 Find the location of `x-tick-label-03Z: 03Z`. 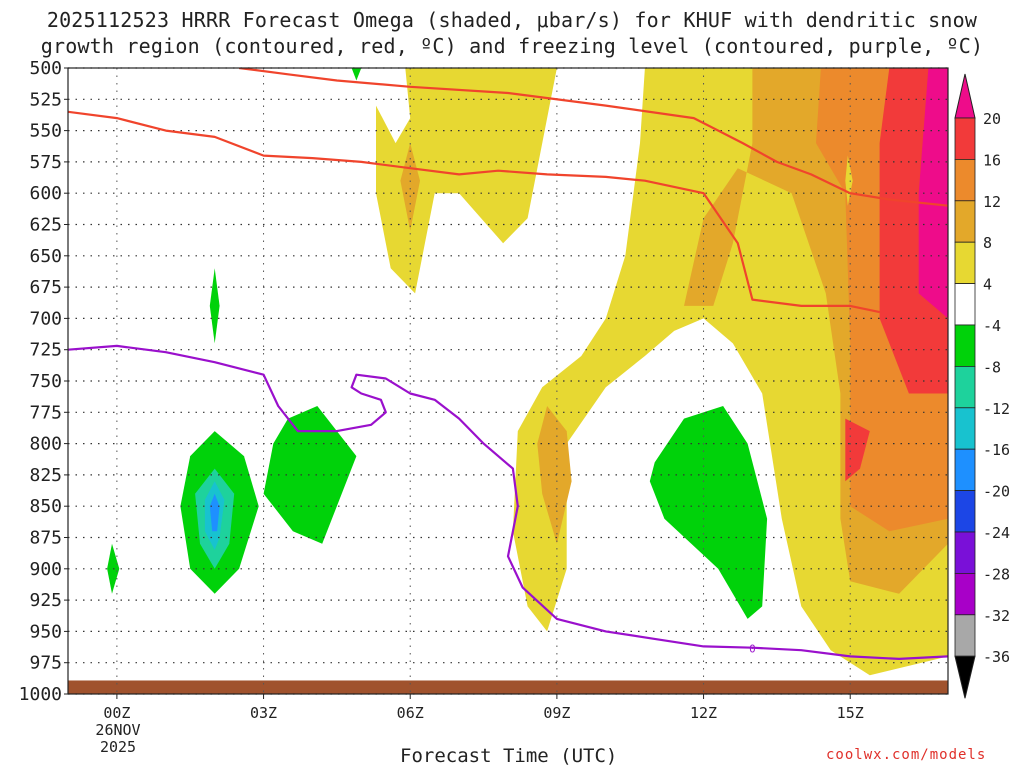

x-tick-label-03Z: 03Z is located at coordinates (263, 713).